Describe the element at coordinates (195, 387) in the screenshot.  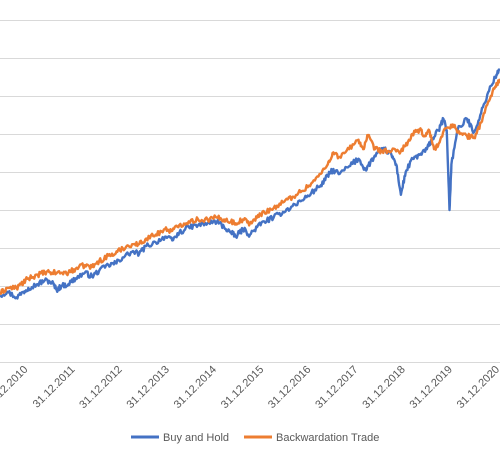
I see `x-tick-label: 31.12.2014` at that location.